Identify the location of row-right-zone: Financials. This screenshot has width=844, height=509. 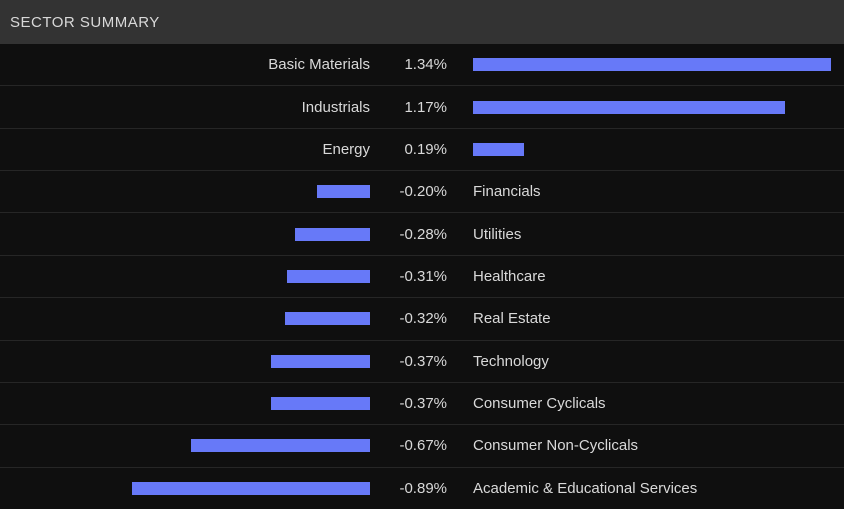
(658, 191).